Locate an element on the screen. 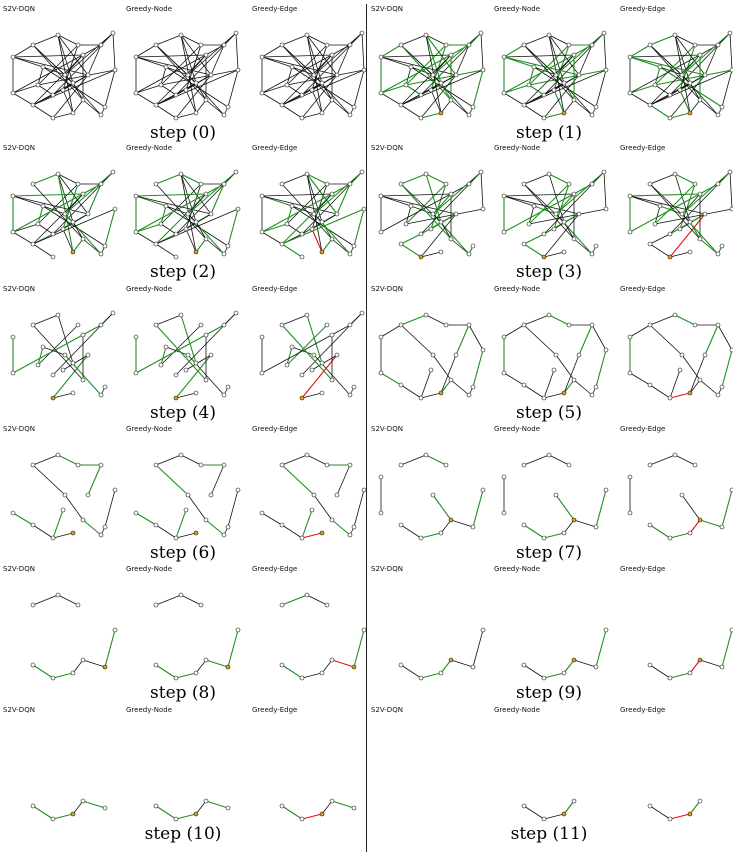 Image resolution: width=733 pixels, height=856 pixels. panel-title: Greedy-Node is located at coordinates (517, 289).